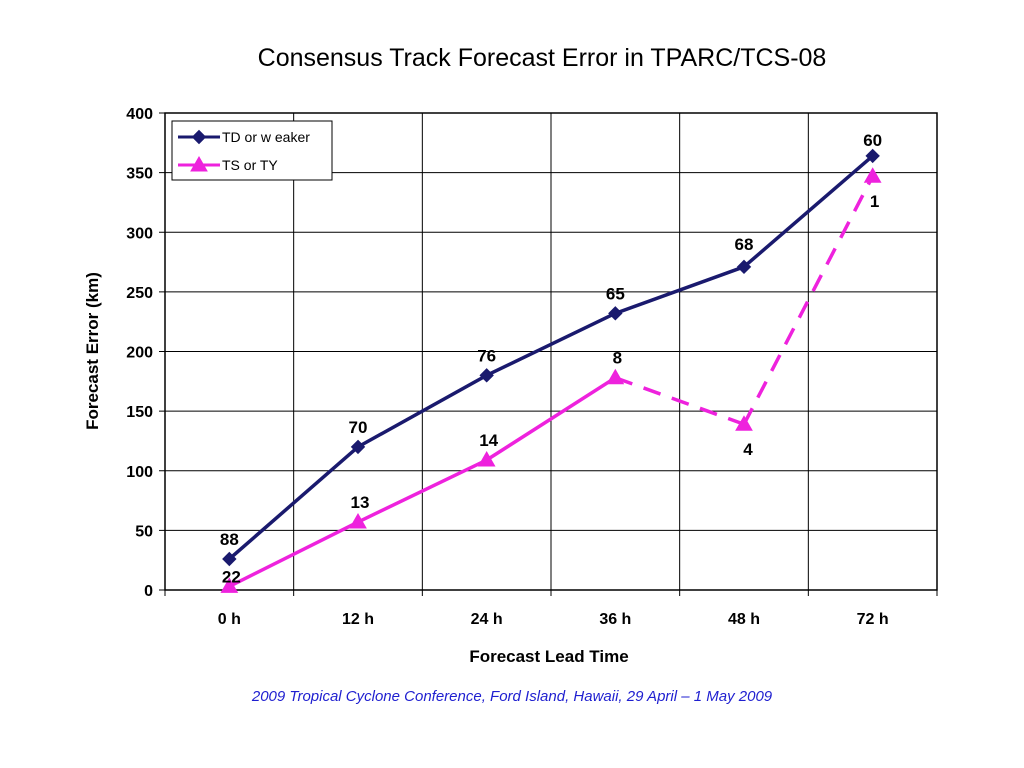 This screenshot has height=768, width=1024. I want to click on data-label: 76, so click(486, 355).